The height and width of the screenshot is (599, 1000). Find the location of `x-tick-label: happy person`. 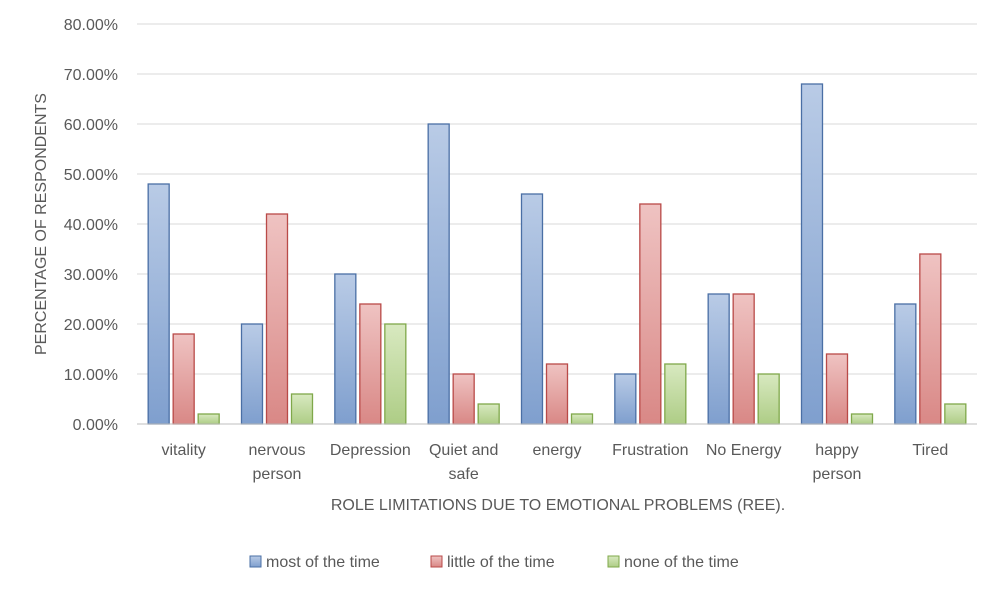

x-tick-label: happy person is located at coordinates (837, 462).